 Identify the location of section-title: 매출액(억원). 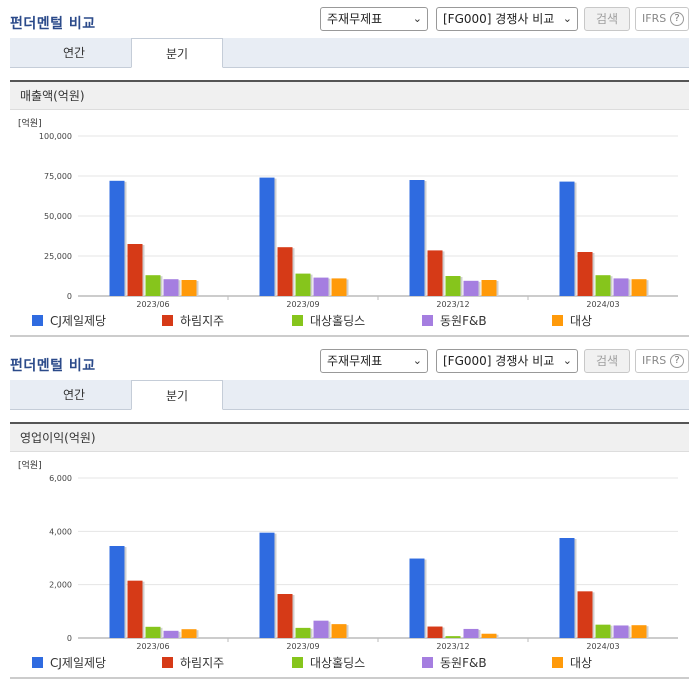
(349, 95).